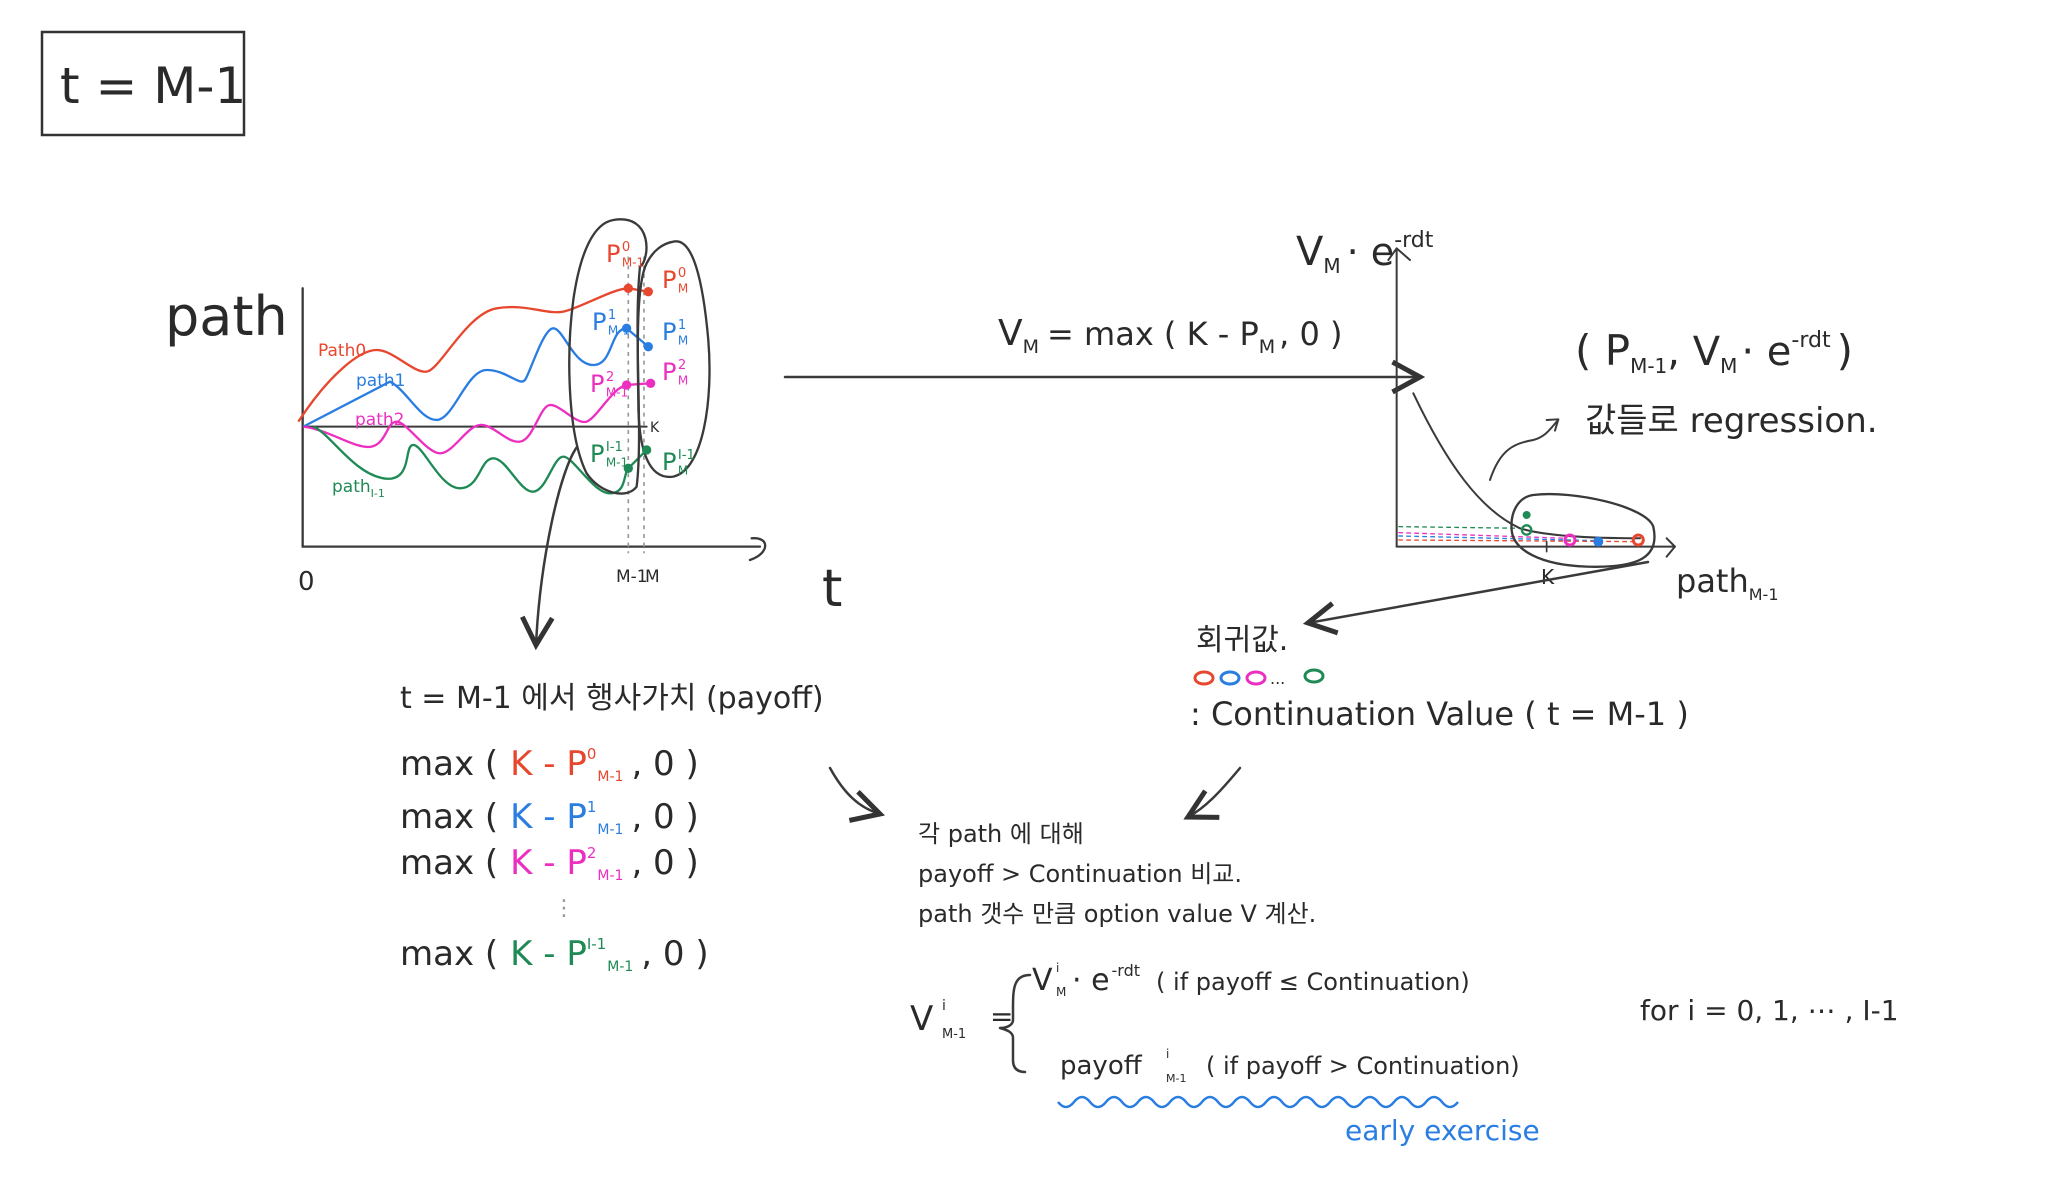 Image resolution: width=2048 pixels, height=1198 pixels. Describe the element at coordinates (549, 817) in the screenshot. I see `payoff-row-1: max (K - P1M-1 , 0 )` at that location.